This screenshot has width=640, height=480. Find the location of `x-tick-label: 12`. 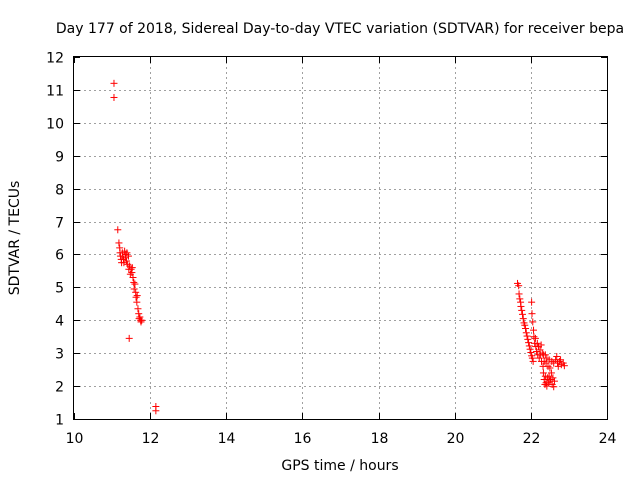

x-tick-label: 12 is located at coordinates (151, 439).